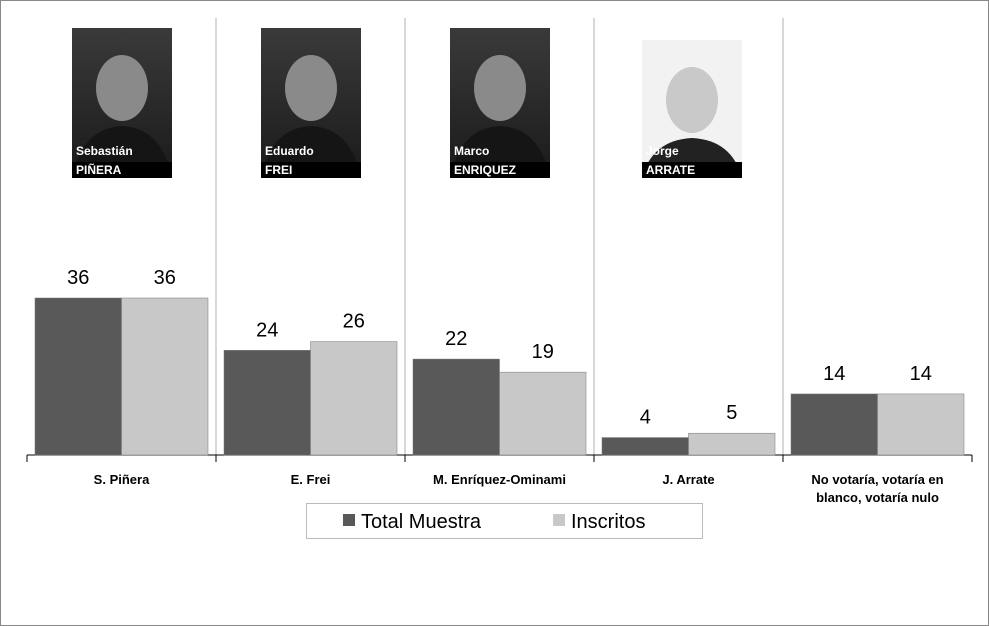  What do you see at coordinates (289, 151) in the screenshot?
I see `photo-first-name: Eduardo` at bounding box center [289, 151].